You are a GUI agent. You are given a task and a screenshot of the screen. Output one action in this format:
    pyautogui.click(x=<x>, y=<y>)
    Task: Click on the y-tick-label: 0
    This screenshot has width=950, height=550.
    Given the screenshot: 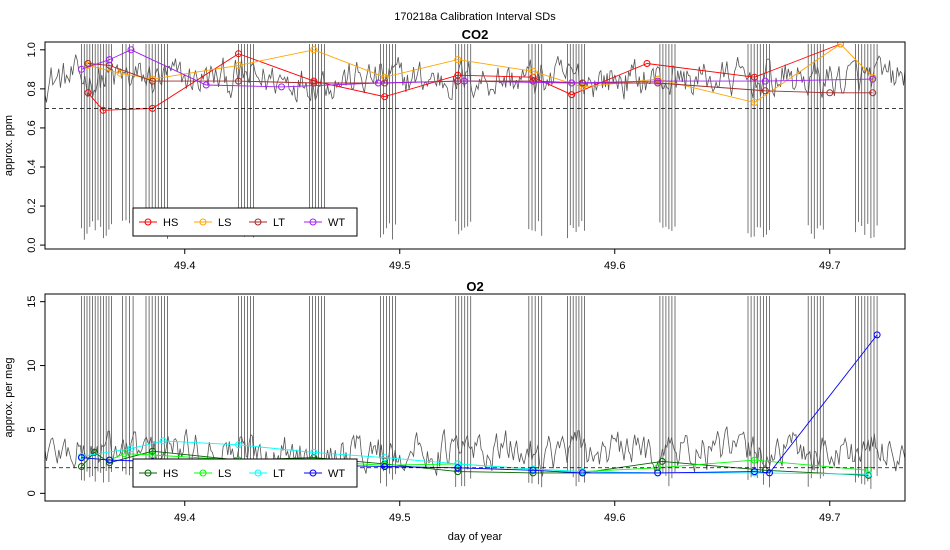 What is the action you would take?
    pyautogui.click(x=32, y=493)
    